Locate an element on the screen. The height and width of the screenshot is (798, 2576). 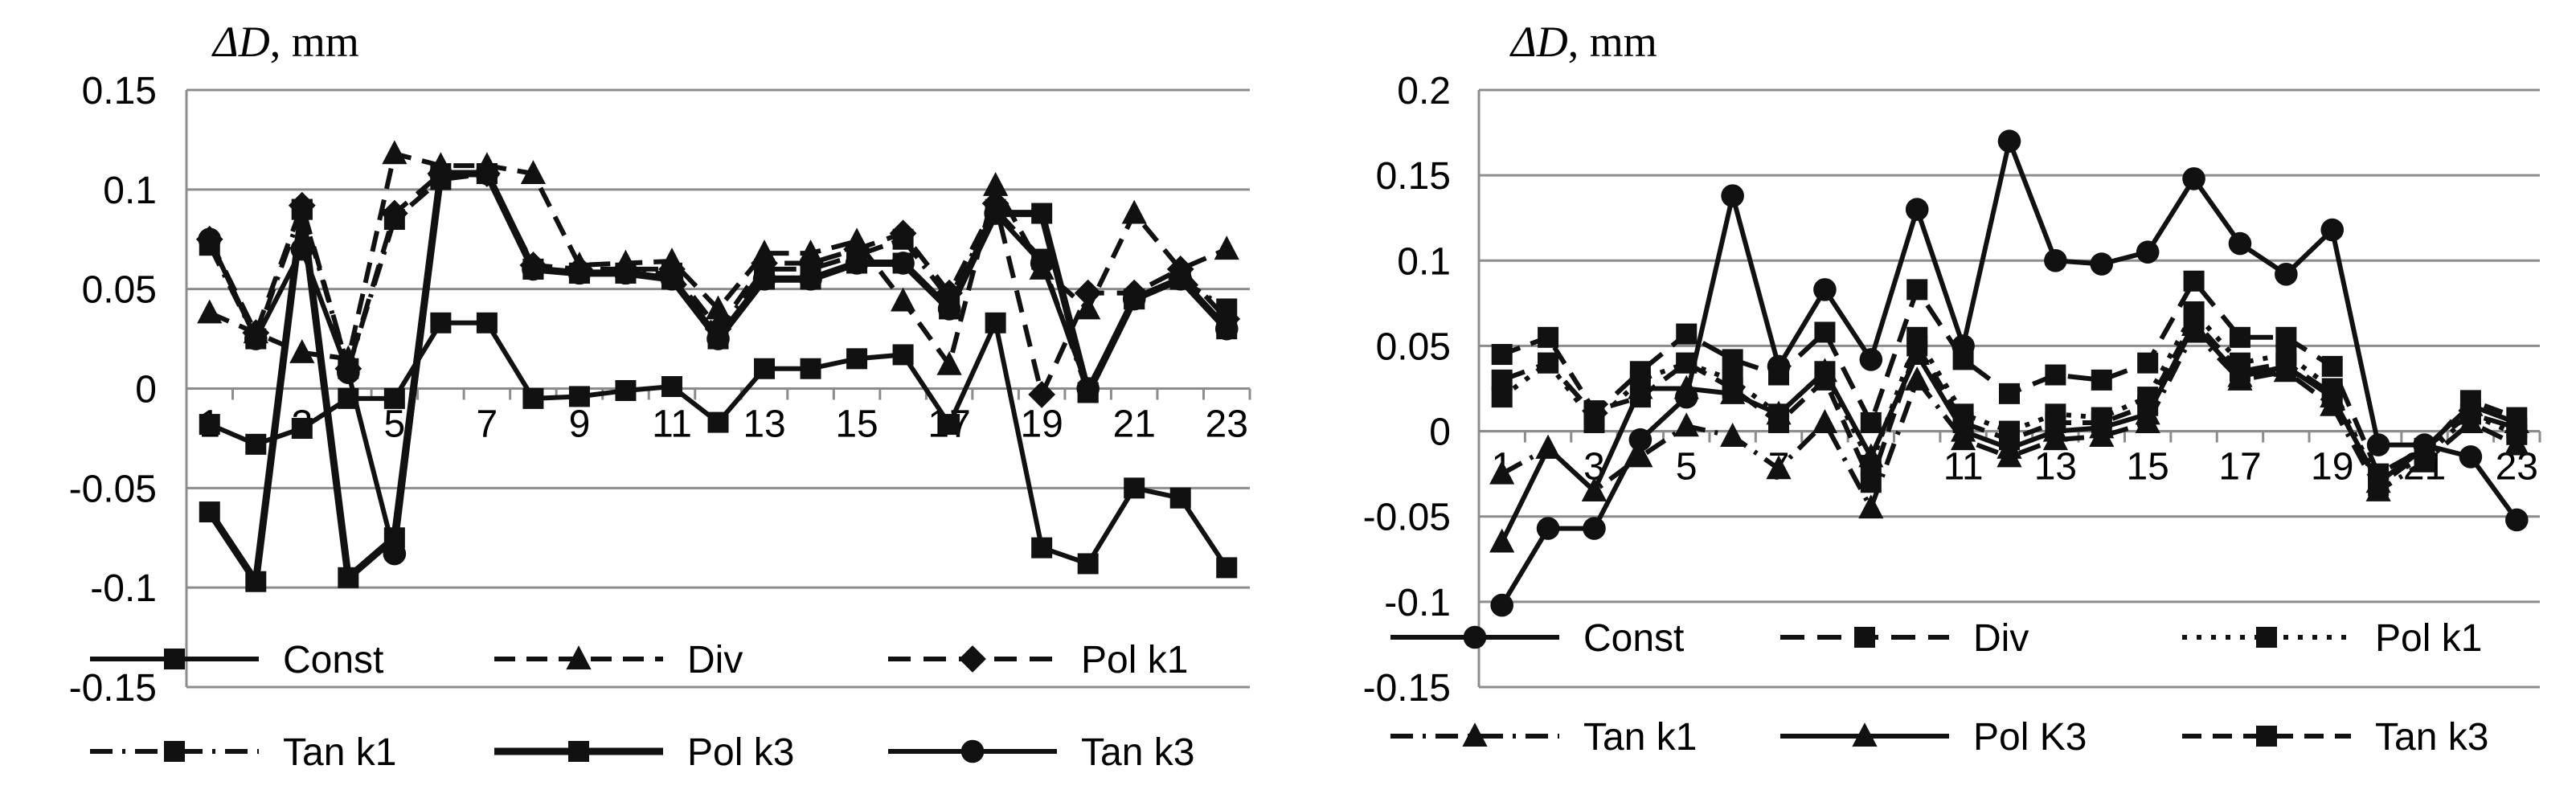
x-tick-label: 21 is located at coordinates (1134, 424).